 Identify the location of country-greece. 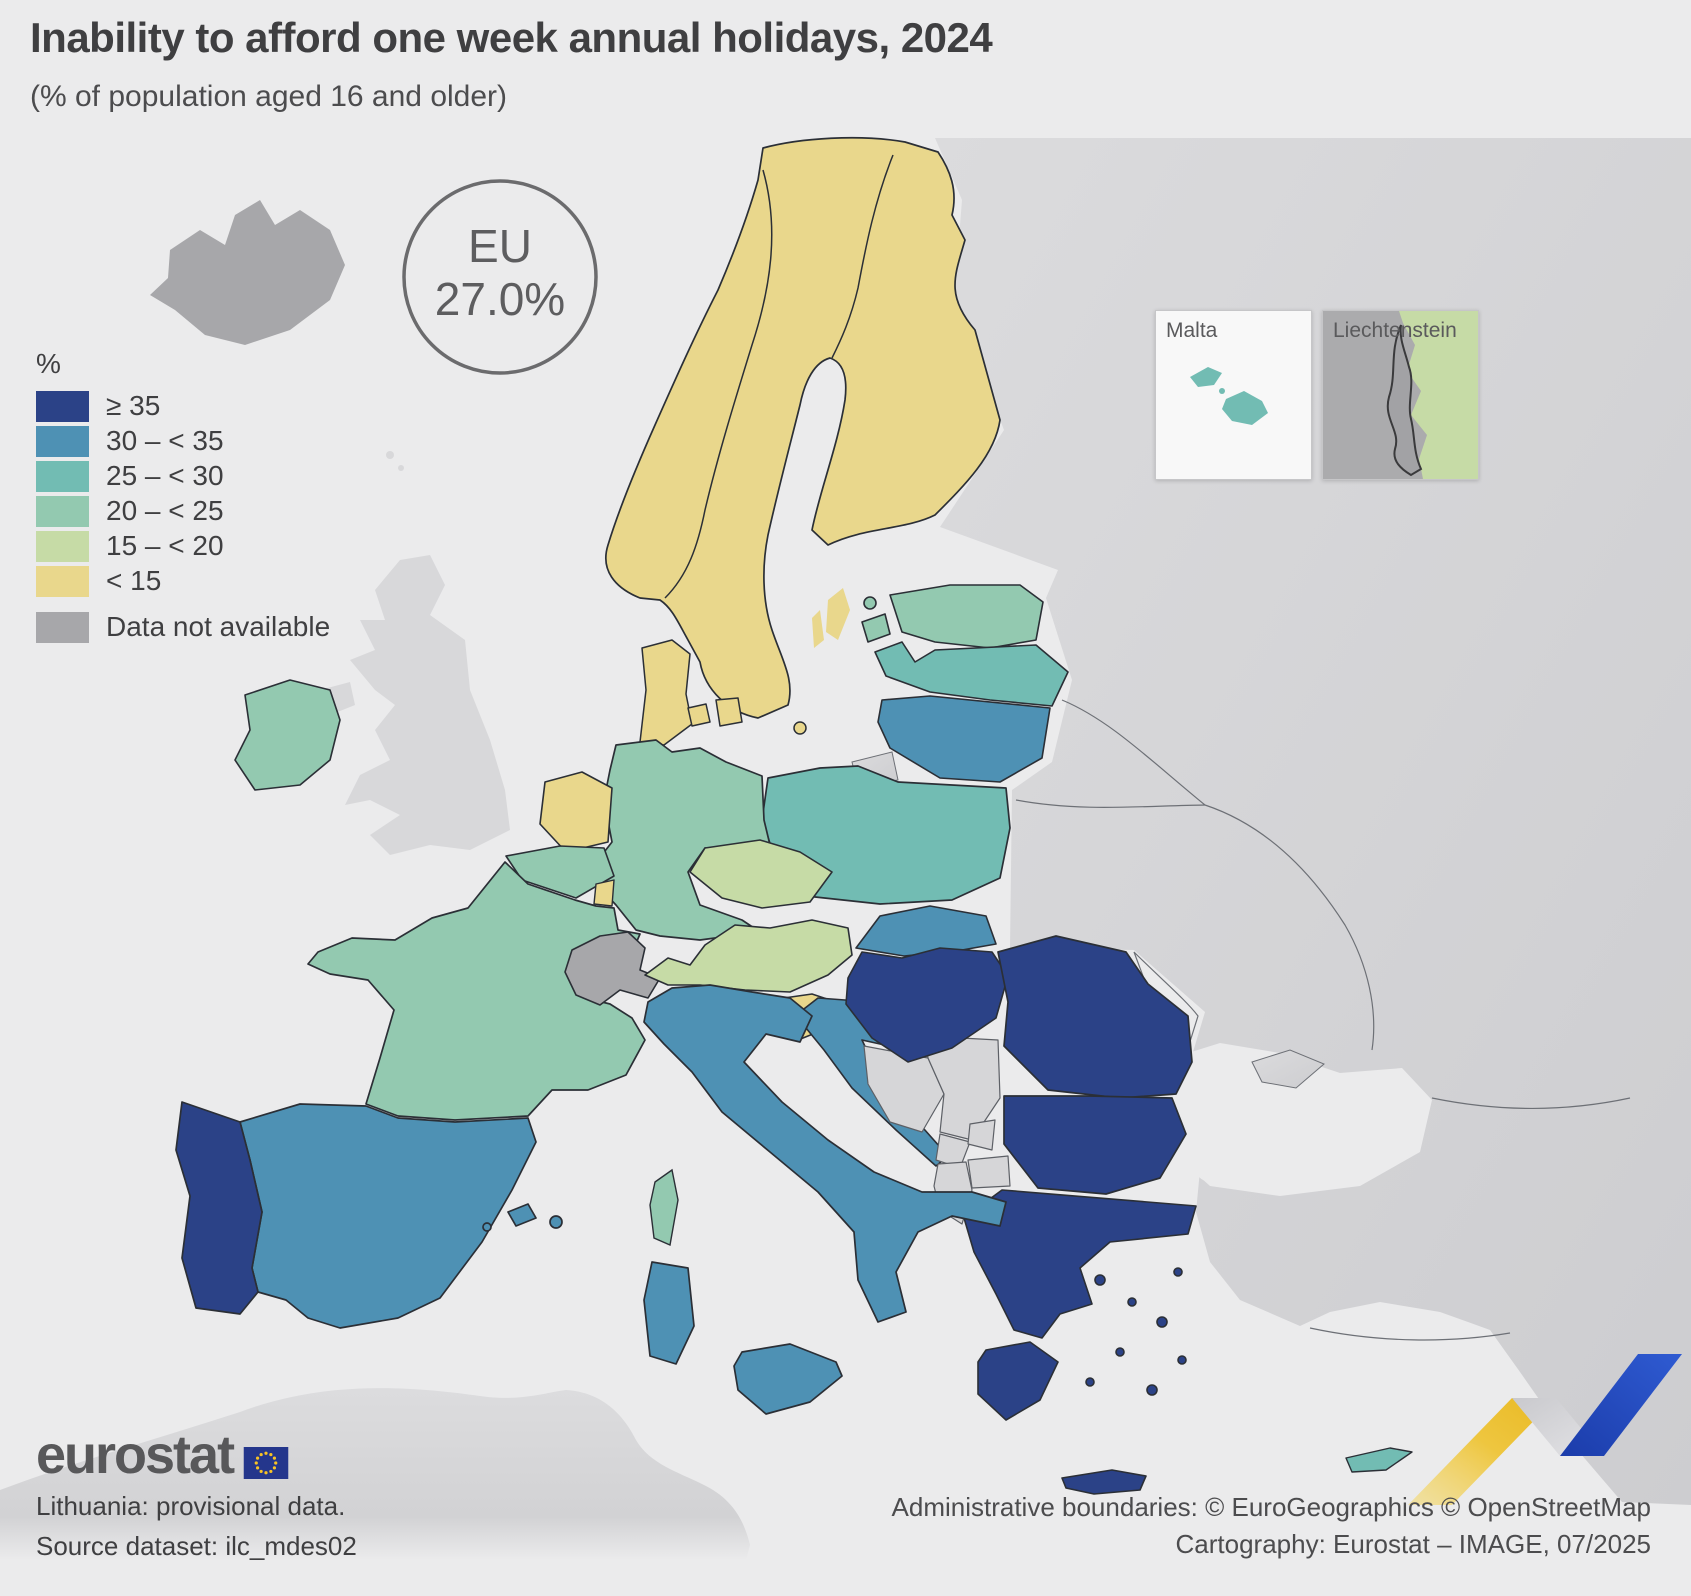
(1080, 1342).